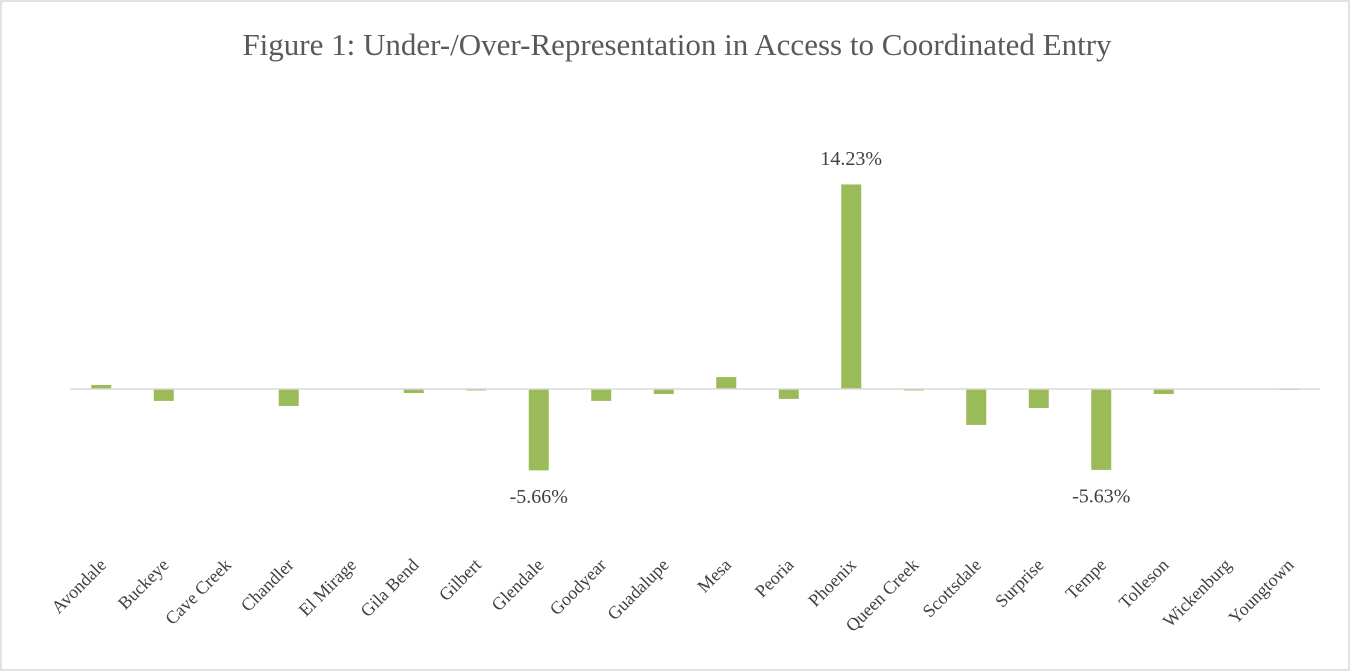 This screenshot has height=672, width=1351. What do you see at coordinates (539, 497) in the screenshot?
I see `data-label: -5.66%` at bounding box center [539, 497].